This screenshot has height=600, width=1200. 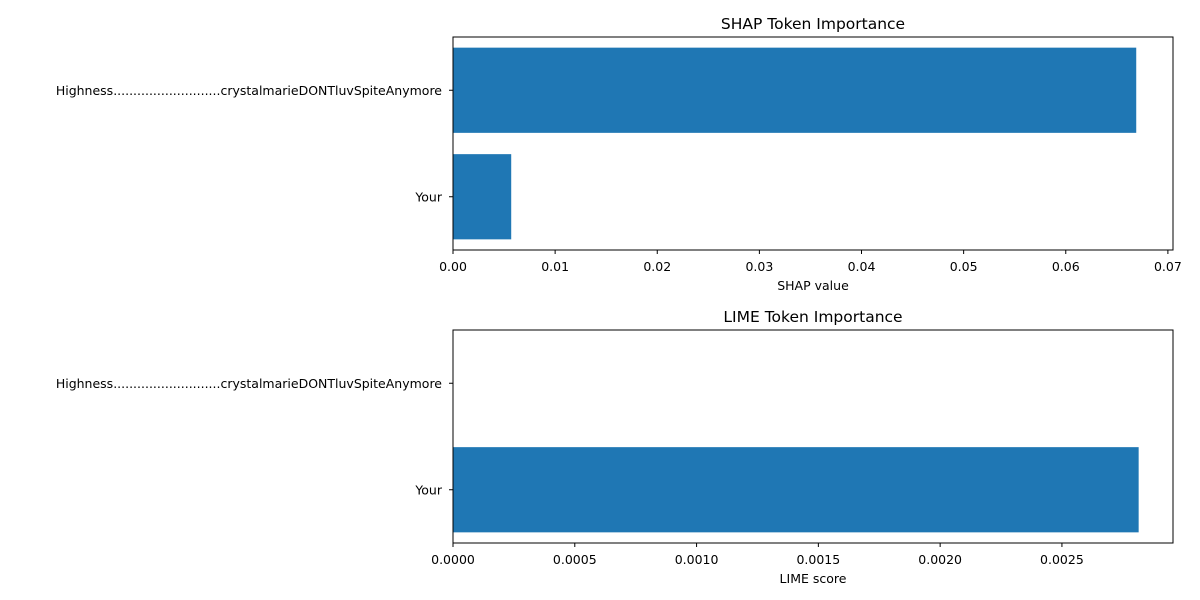 I want to click on x-tick-label: 0.07, so click(x=1168, y=266).